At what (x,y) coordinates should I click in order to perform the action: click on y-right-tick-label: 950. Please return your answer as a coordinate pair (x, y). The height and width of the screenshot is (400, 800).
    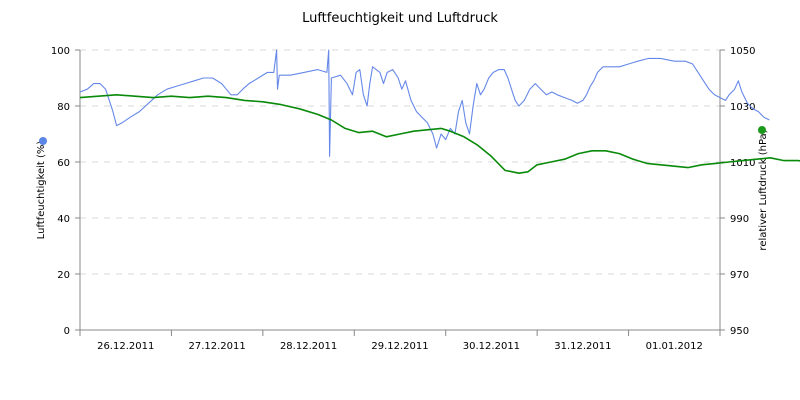
    Looking at the image, I should click on (739, 331).